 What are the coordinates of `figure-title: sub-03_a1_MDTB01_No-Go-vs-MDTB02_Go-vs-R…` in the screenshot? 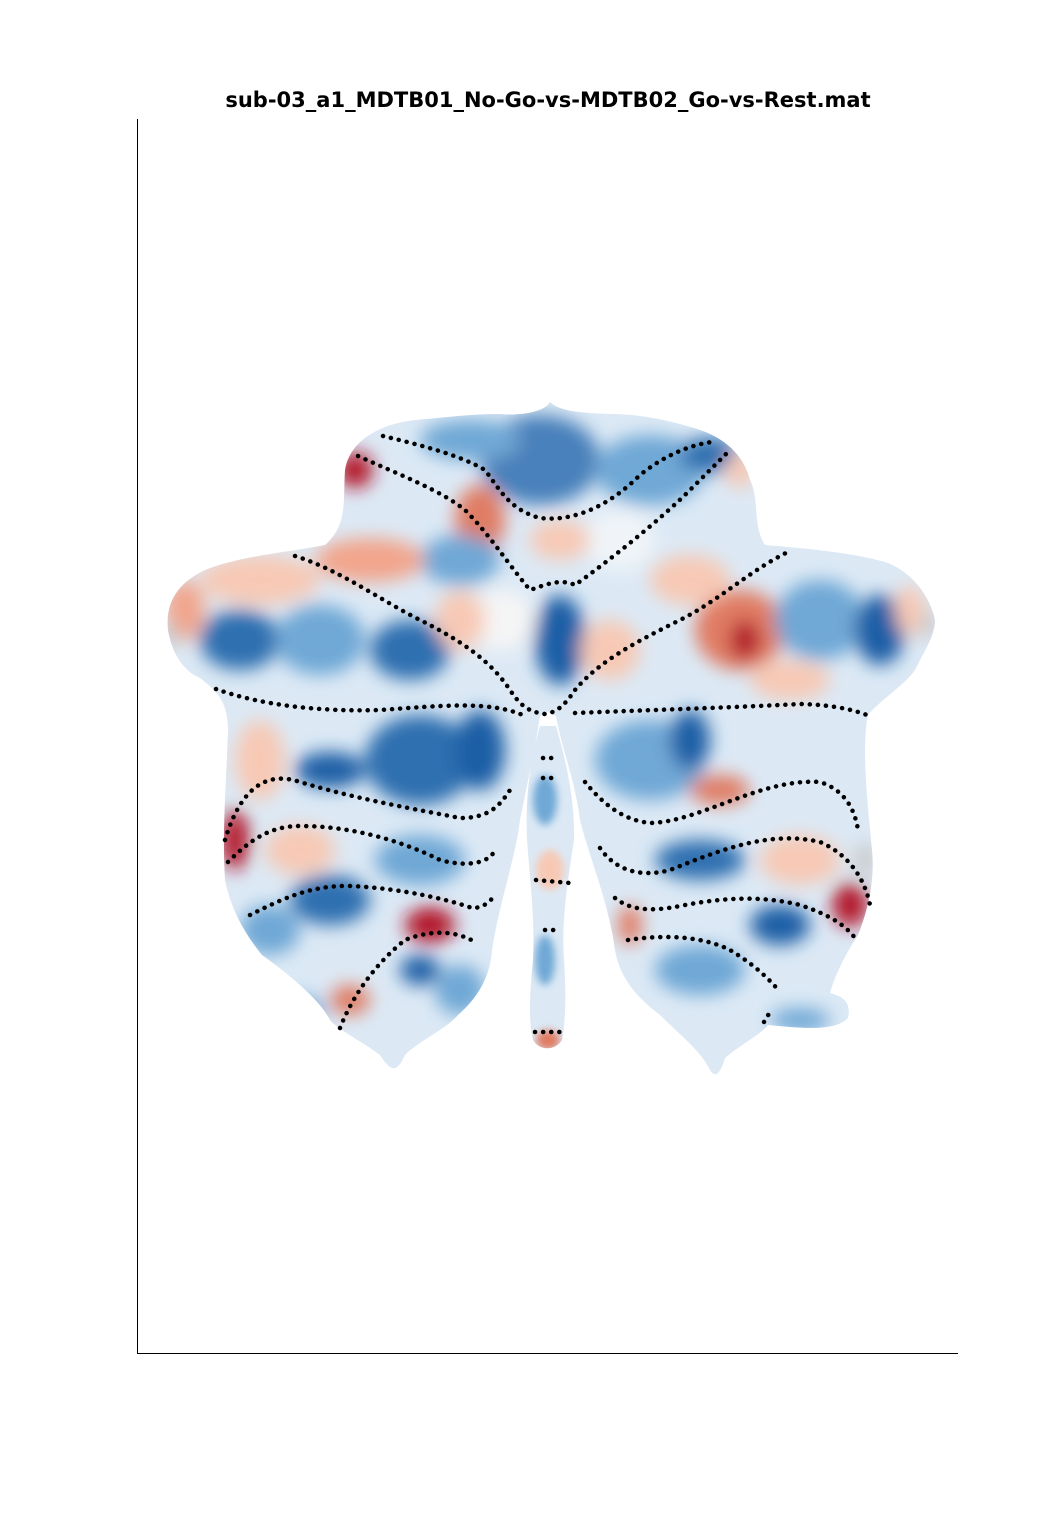 It's located at (548, 100).